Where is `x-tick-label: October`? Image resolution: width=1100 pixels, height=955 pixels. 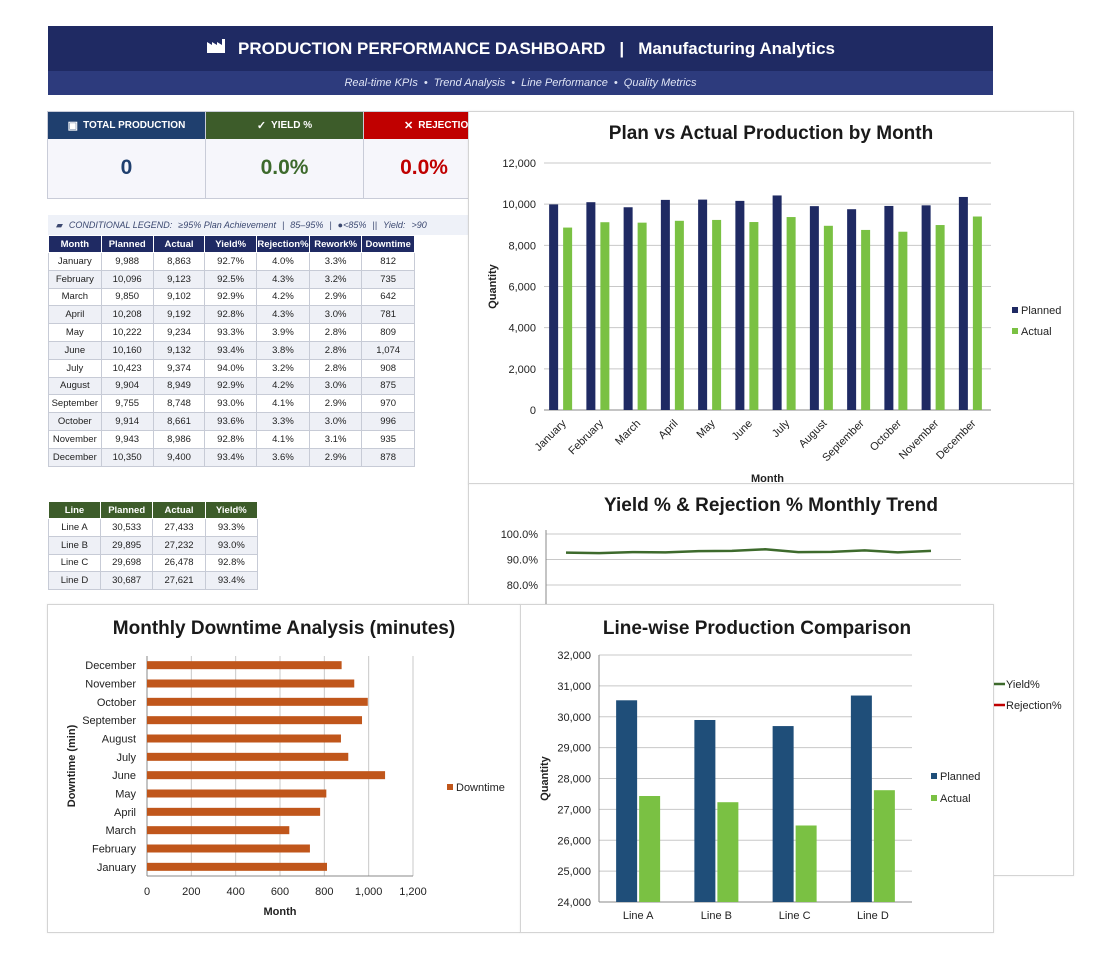
x-tick-label: October is located at coordinates (886, 435).